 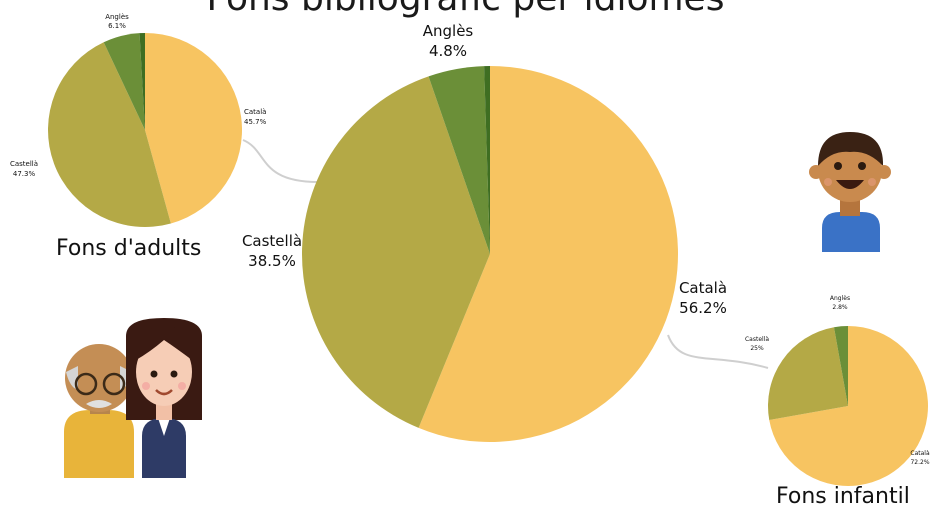 What do you see at coordinates (272, 261) in the screenshot?
I see `value-main-castella: 38.5%` at bounding box center [272, 261].